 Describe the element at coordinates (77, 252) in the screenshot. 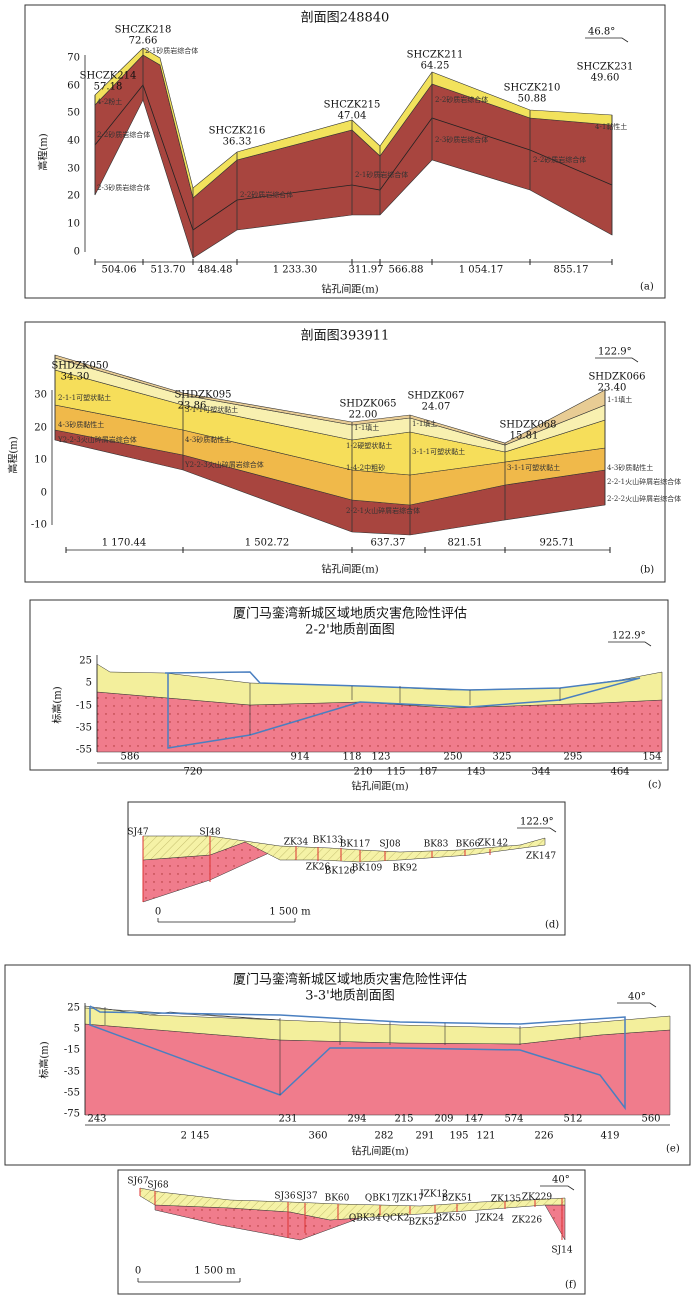

I see `y-tick: 0` at that location.